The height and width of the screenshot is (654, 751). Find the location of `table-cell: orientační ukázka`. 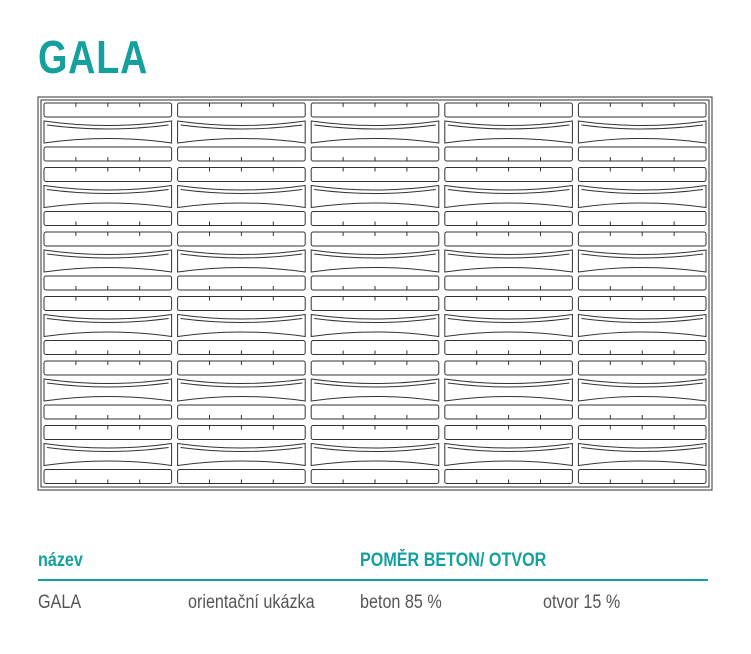

table-cell: orientační ukázka is located at coordinates (251, 602).